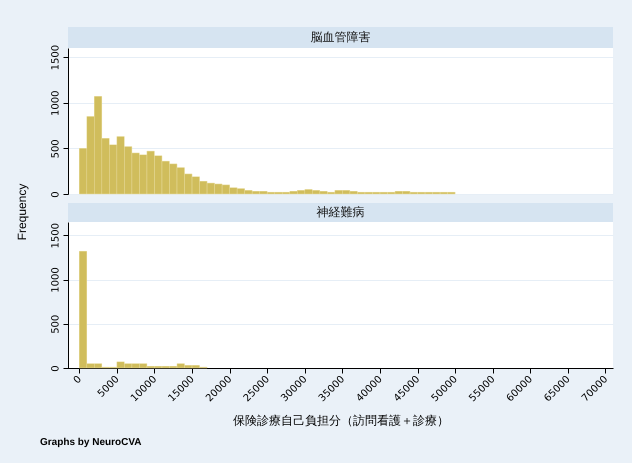 This screenshot has height=463, width=632. I want to click on x-axis-title: 保険診療自己負担分（訪問看護＋診療）, so click(341, 421).